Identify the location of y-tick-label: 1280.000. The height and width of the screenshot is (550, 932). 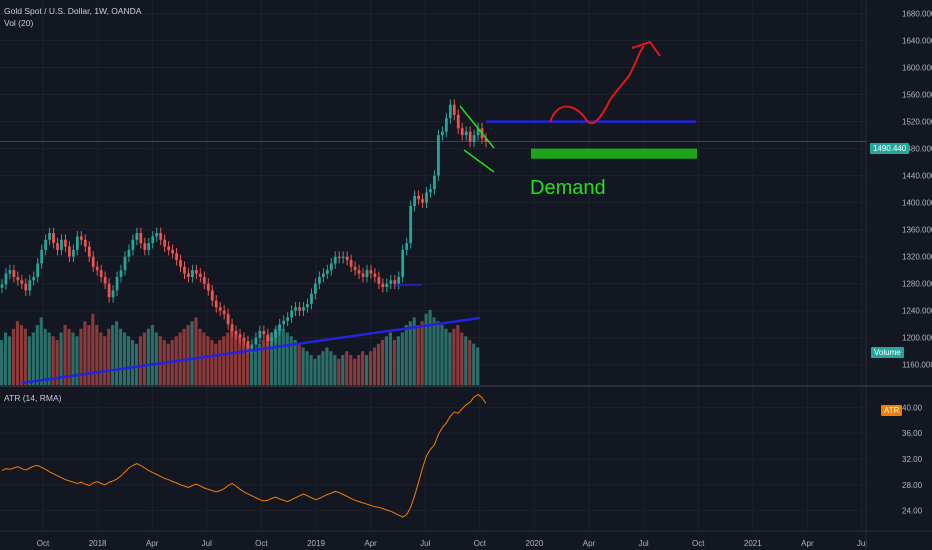
(917, 284).